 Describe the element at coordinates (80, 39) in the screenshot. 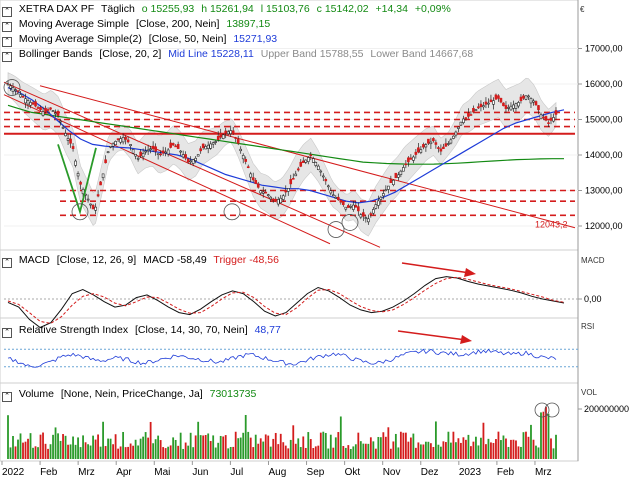

I see `sma50-label: Moving Average Simple(2)` at that location.